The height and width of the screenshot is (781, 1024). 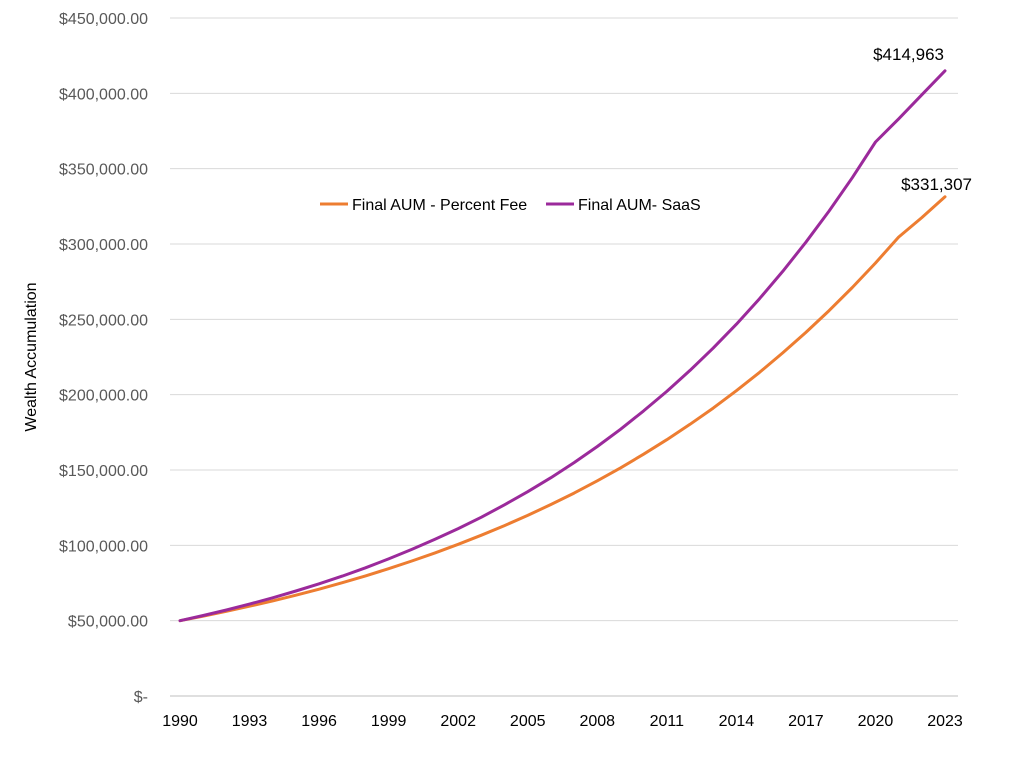 What do you see at coordinates (103, 396) in the screenshot?
I see `y-tick-label: $200,000.00` at bounding box center [103, 396].